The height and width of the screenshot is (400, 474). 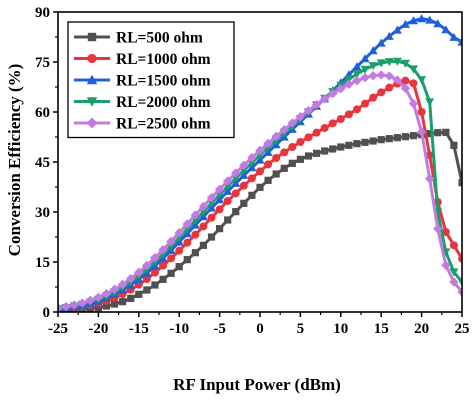 I want to click on y-tick-label: 45, so click(x=42, y=163).